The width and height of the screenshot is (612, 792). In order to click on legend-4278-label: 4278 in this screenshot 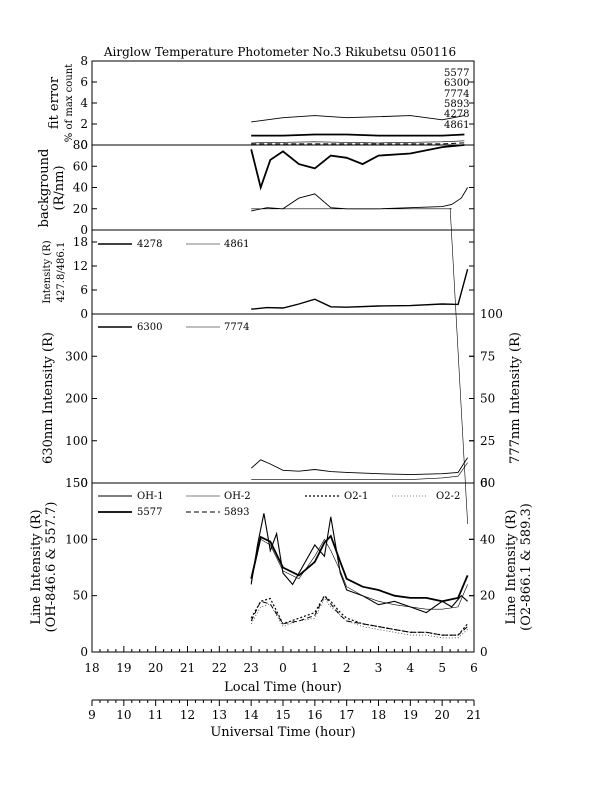, I will do `click(149, 244)`.